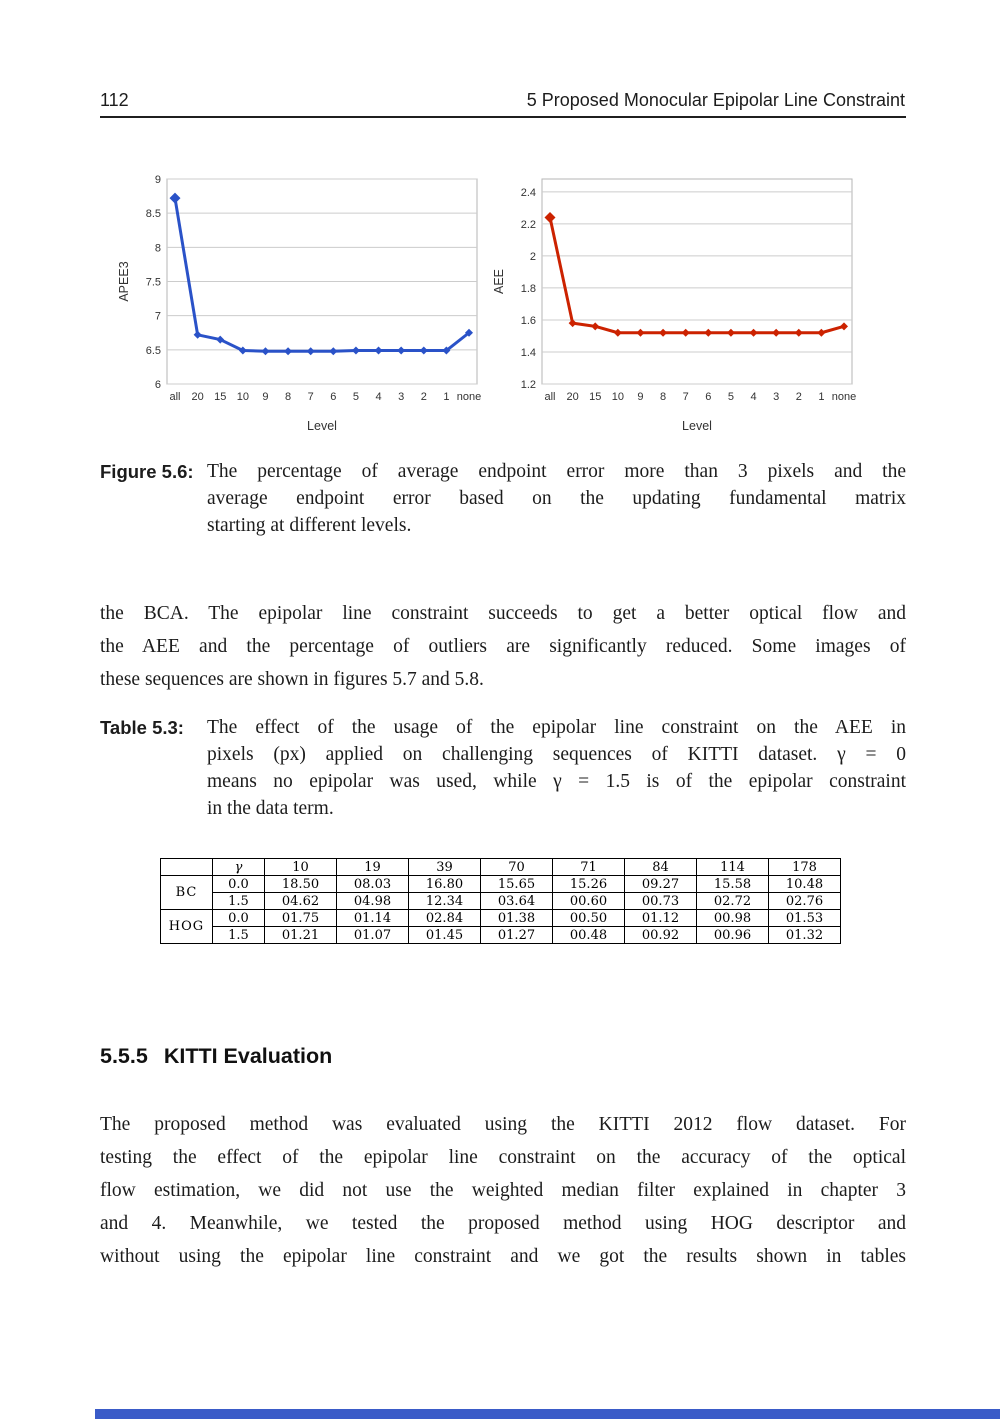  What do you see at coordinates (528, 289) in the screenshot?
I see `svg-text: 1.8` at bounding box center [528, 289].